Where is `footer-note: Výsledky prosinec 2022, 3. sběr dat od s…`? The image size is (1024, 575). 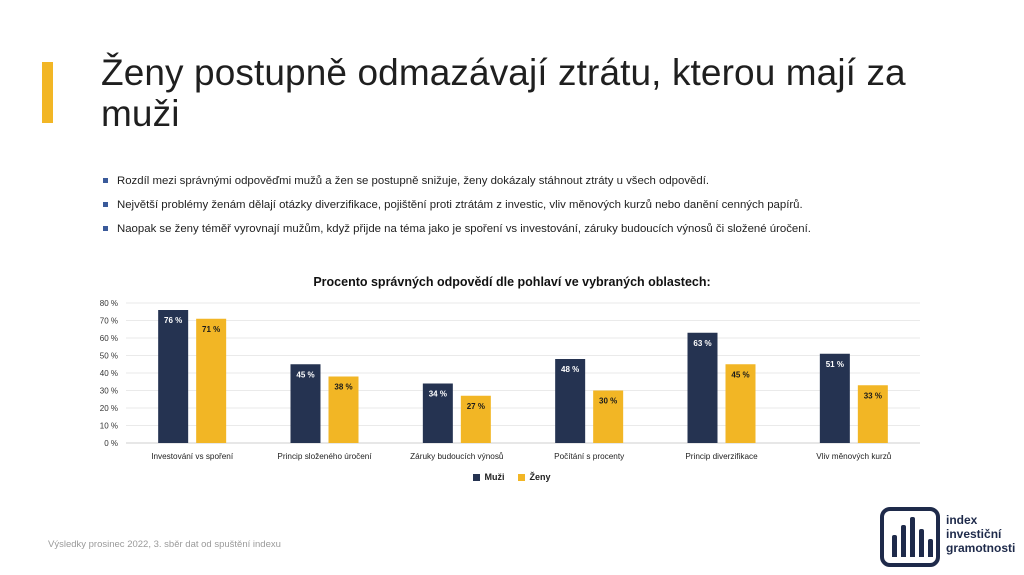 footer-note: Výsledky prosinec 2022, 3. sběr dat od s… is located at coordinates (164, 544).